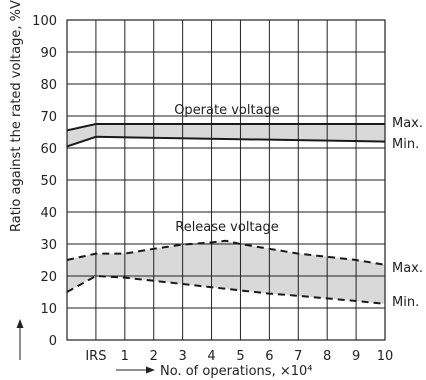 This screenshot has height=380, width=426. I want to click on y-axis-arrow-icon, so click(20, 339).